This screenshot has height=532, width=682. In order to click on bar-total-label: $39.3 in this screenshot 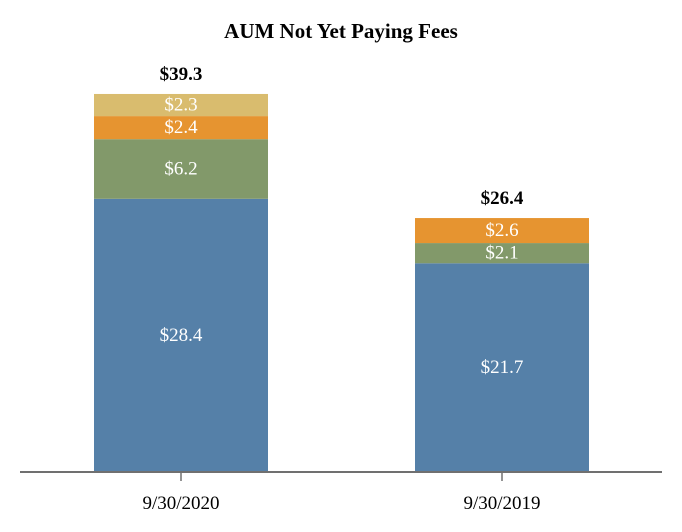, I will do `click(181, 74)`.